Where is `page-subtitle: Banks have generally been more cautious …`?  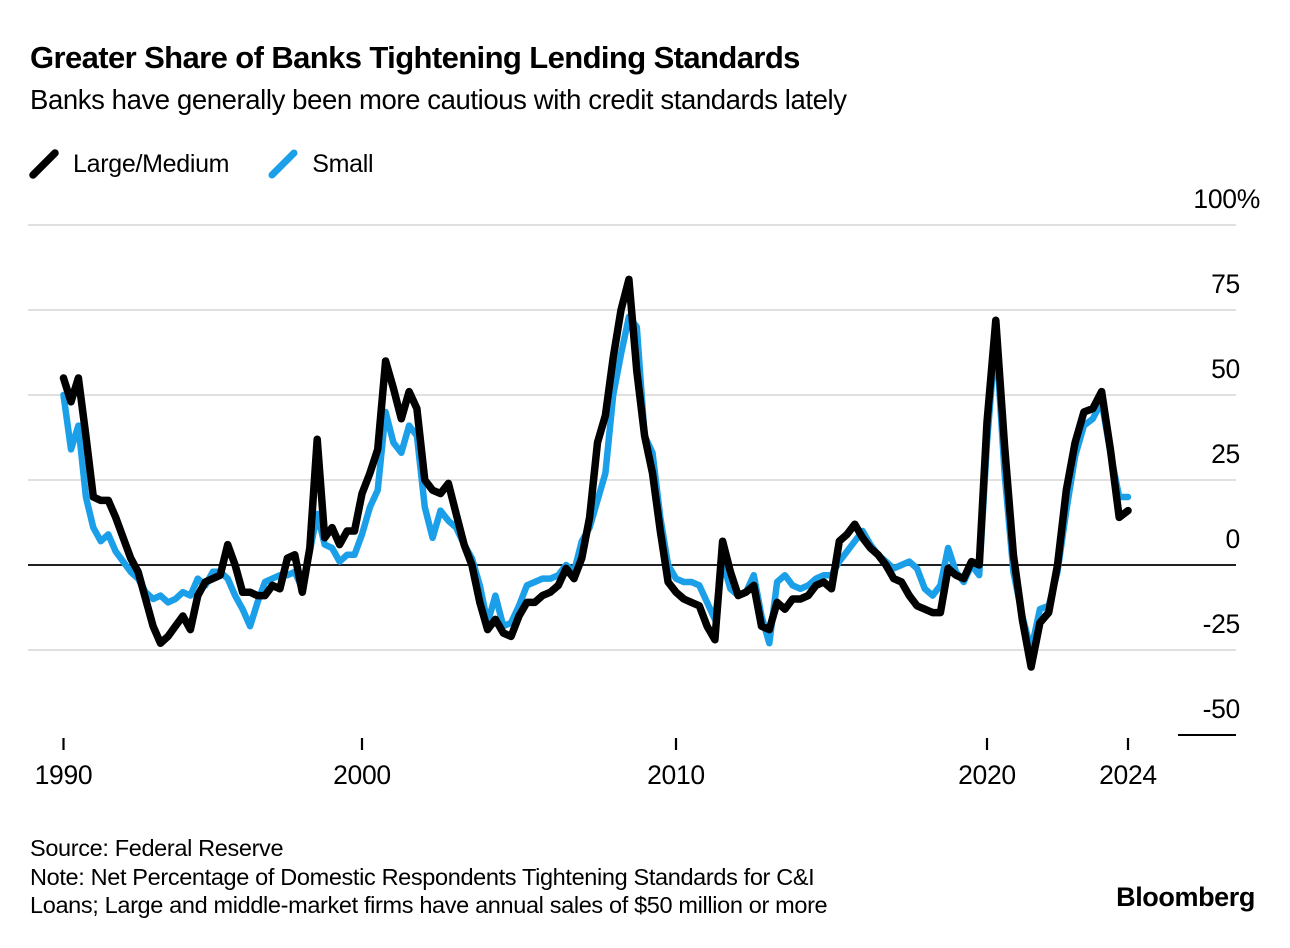 page-subtitle: Banks have generally been more cautious … is located at coordinates (438, 99).